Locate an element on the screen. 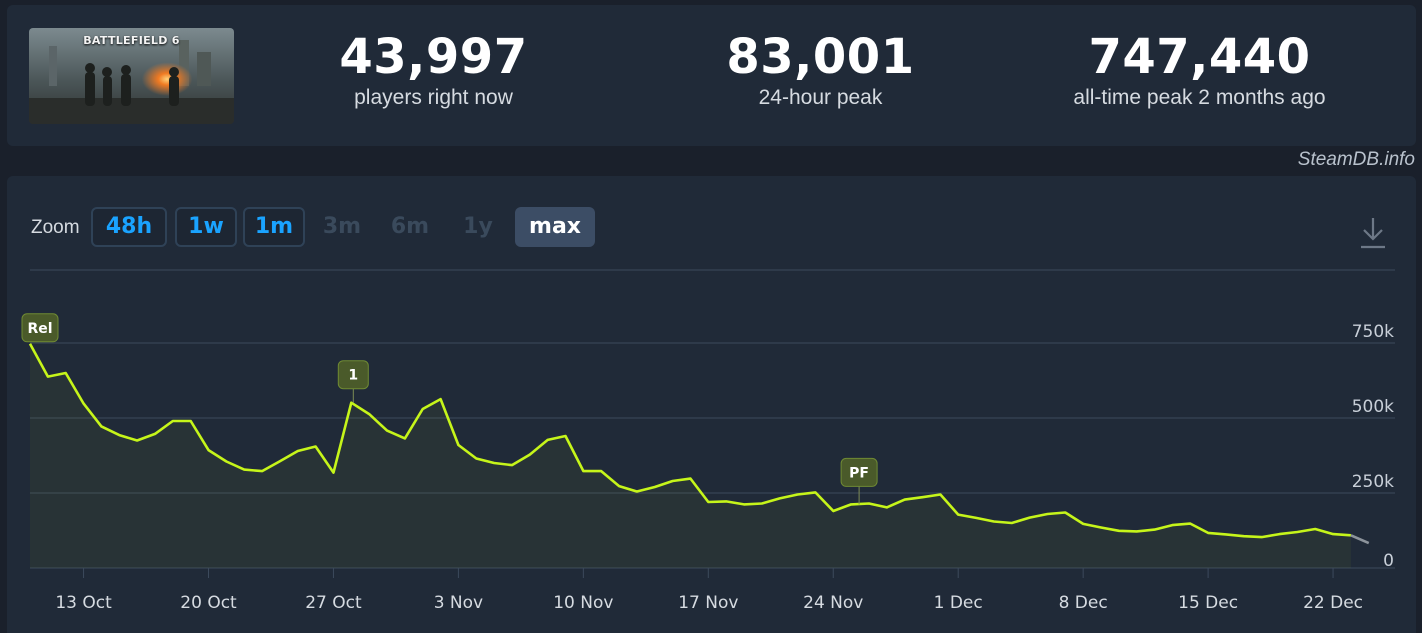 The width and height of the screenshot is (1422, 633). game-thumbnail: BATTLEFIELD 6 is located at coordinates (131, 76).